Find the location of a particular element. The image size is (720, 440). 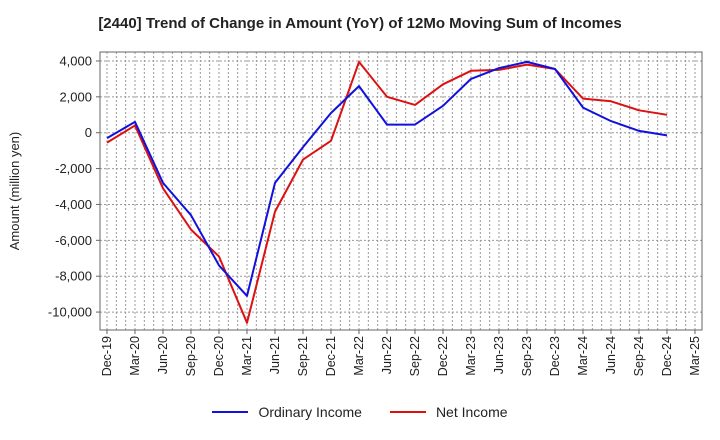

legend-item-ordinary-income: Ordinary Income is located at coordinates (287, 412).